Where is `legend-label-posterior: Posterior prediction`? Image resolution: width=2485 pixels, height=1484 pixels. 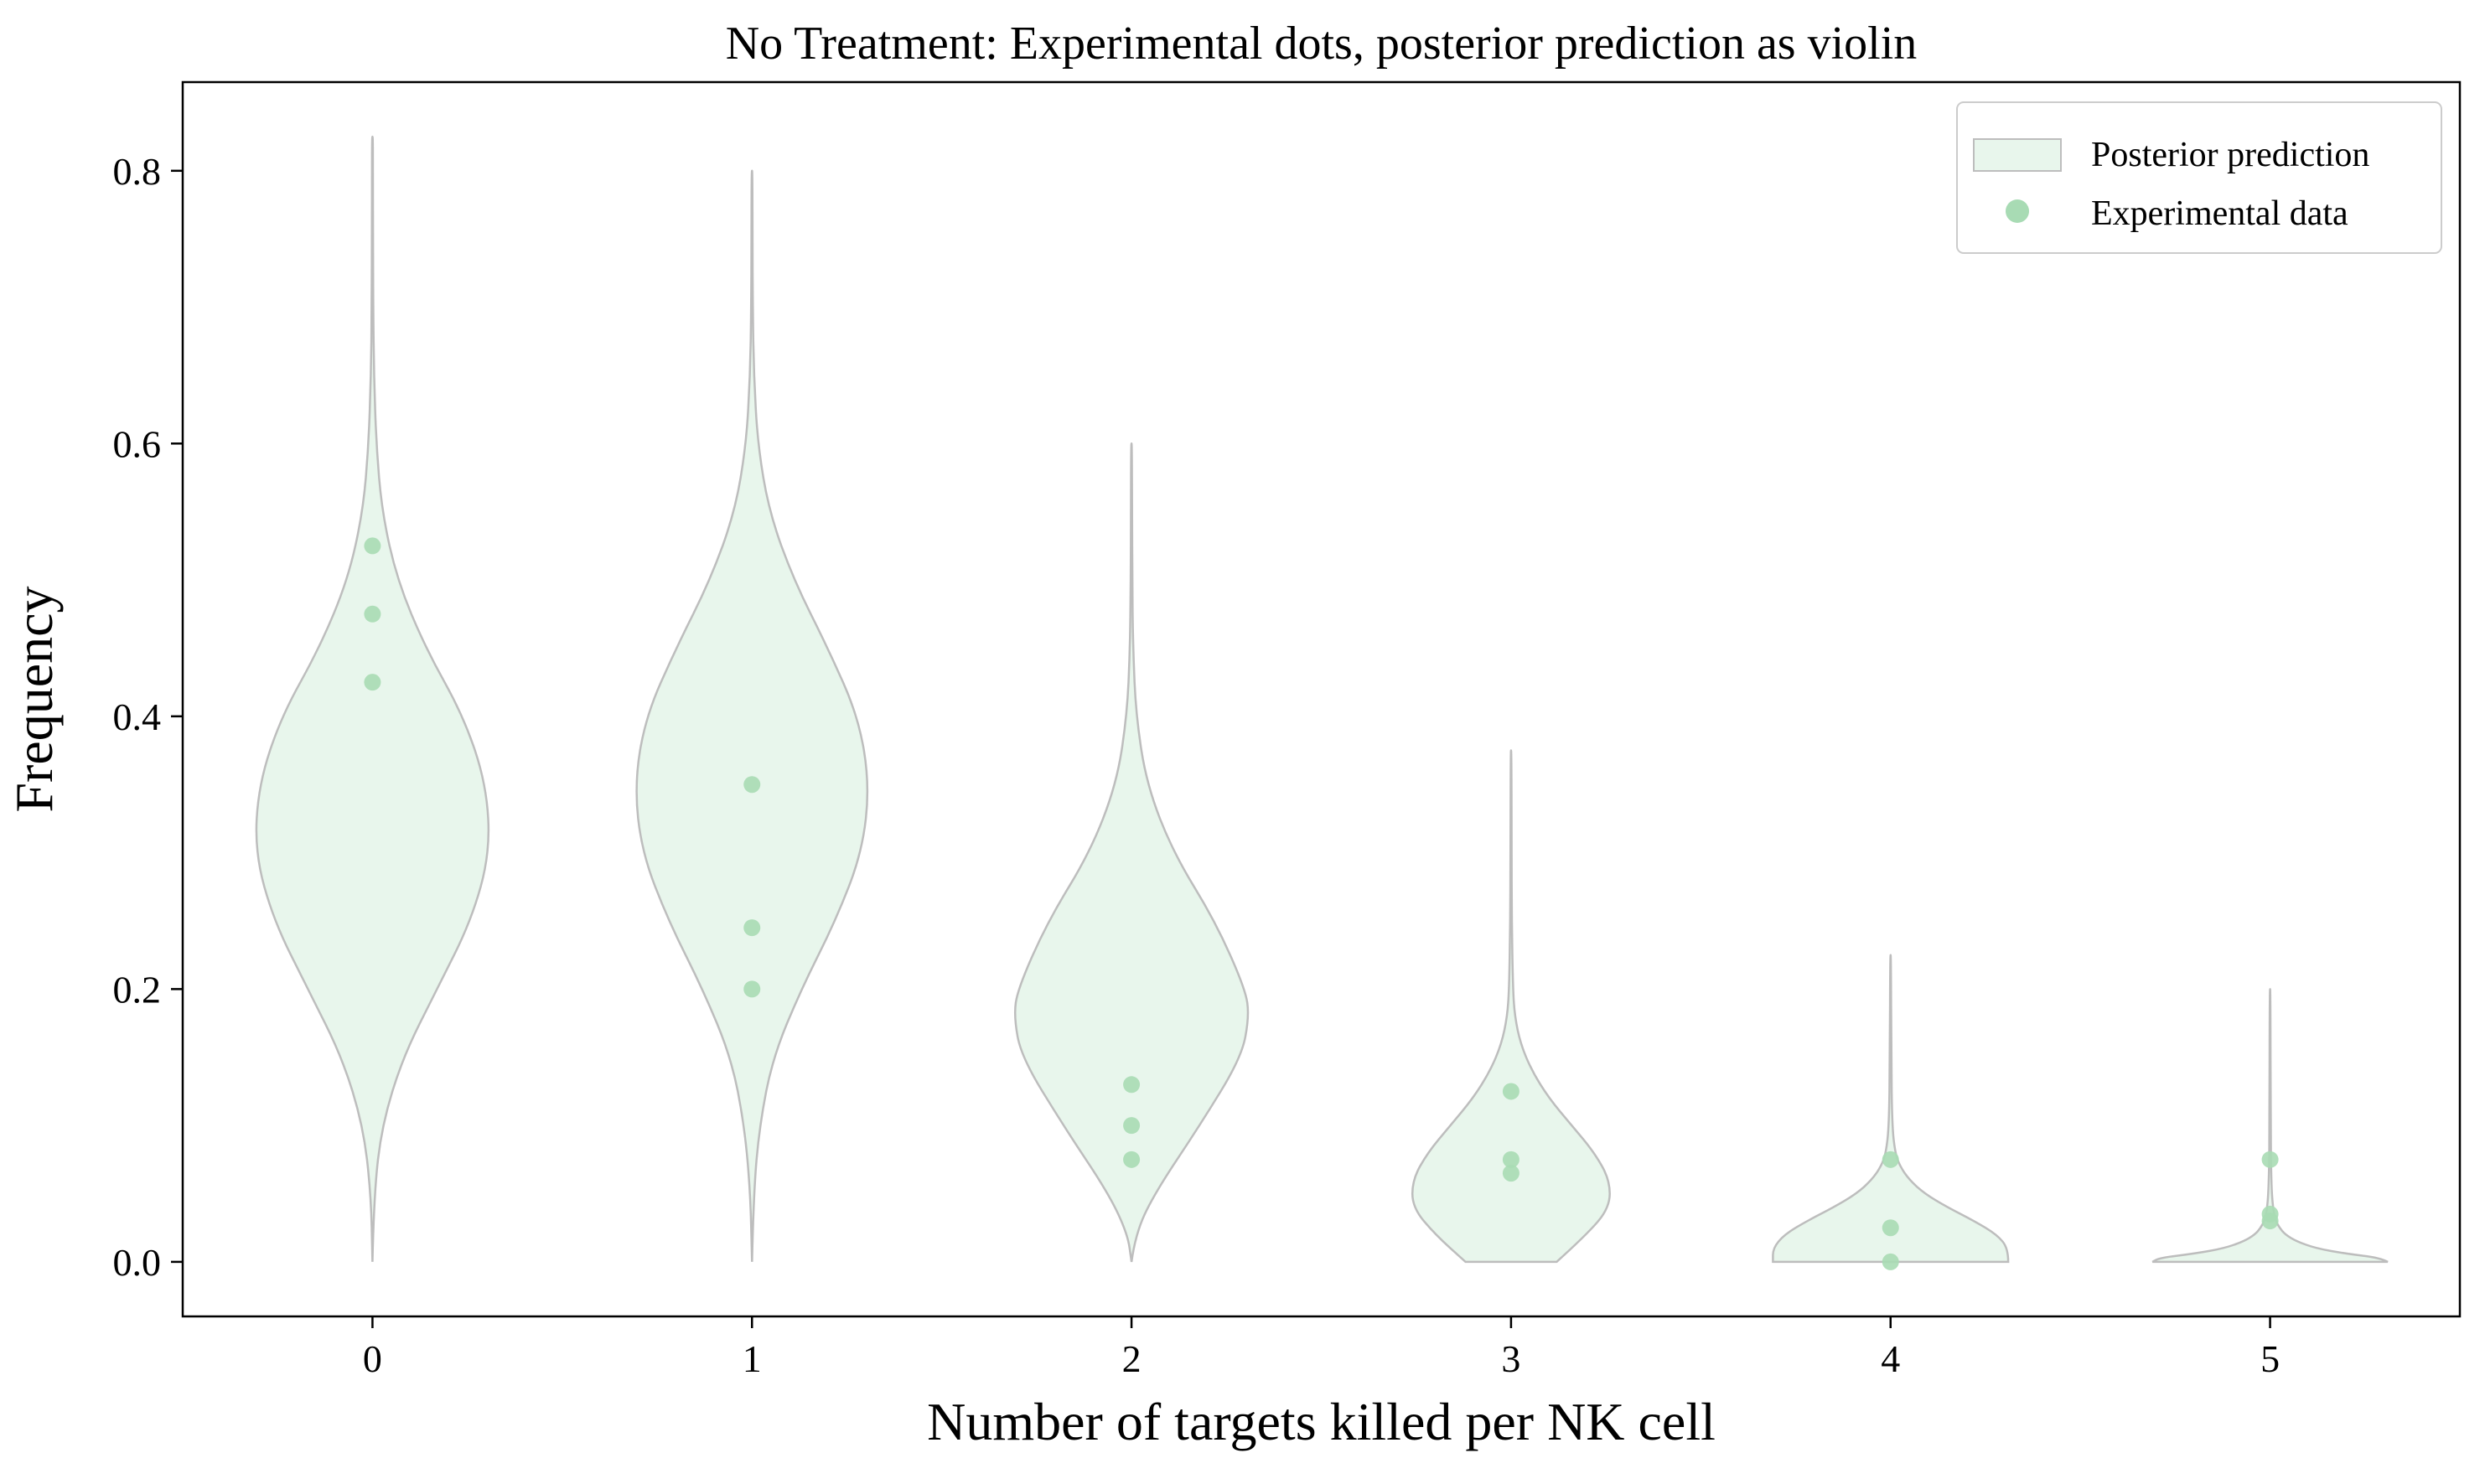
legend-label-posterior: Posterior prediction is located at coordinates (2230, 155).